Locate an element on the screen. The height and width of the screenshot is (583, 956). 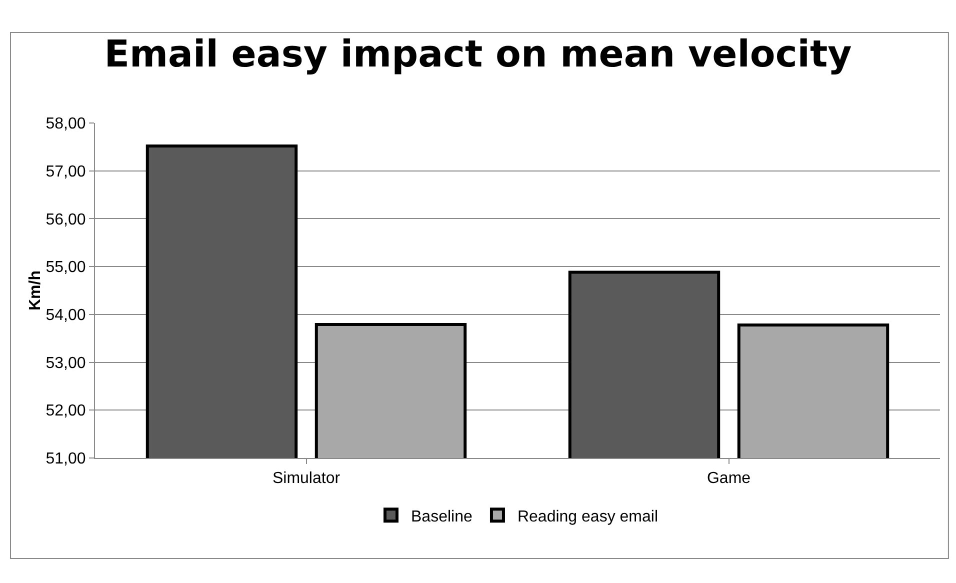
y-tick-label: 55,00 is located at coordinates (66, 267).